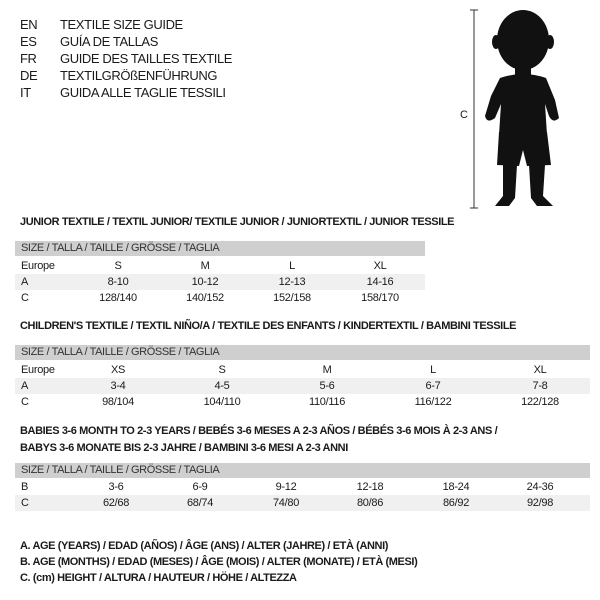 The width and height of the screenshot is (600, 600). Describe the element at coordinates (302, 487) in the screenshot. I see `table-row: B 3-6 6-9 9-12 12-18 18-24 24-36` at that location.